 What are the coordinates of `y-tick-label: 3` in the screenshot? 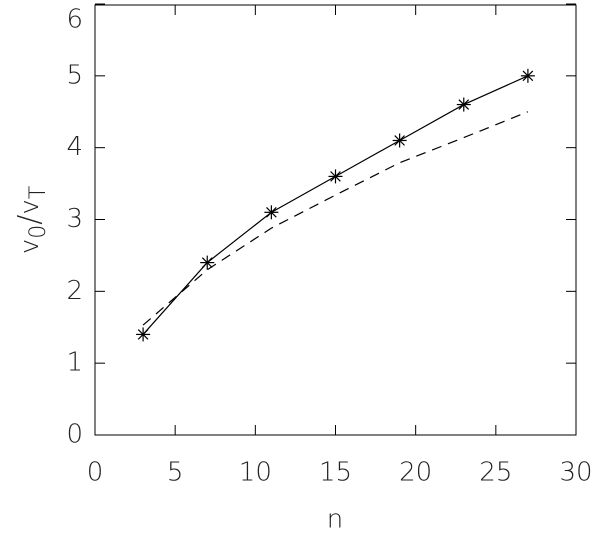 It's located at (74, 219).